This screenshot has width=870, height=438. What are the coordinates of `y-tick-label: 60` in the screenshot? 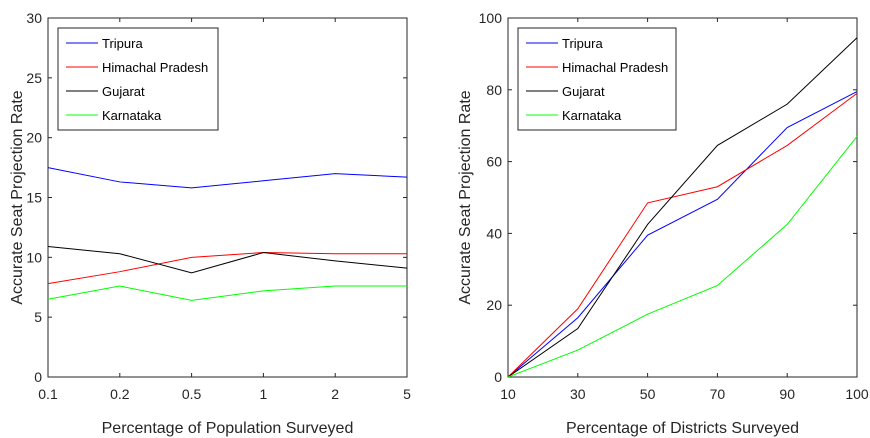 It's located at (494, 162).